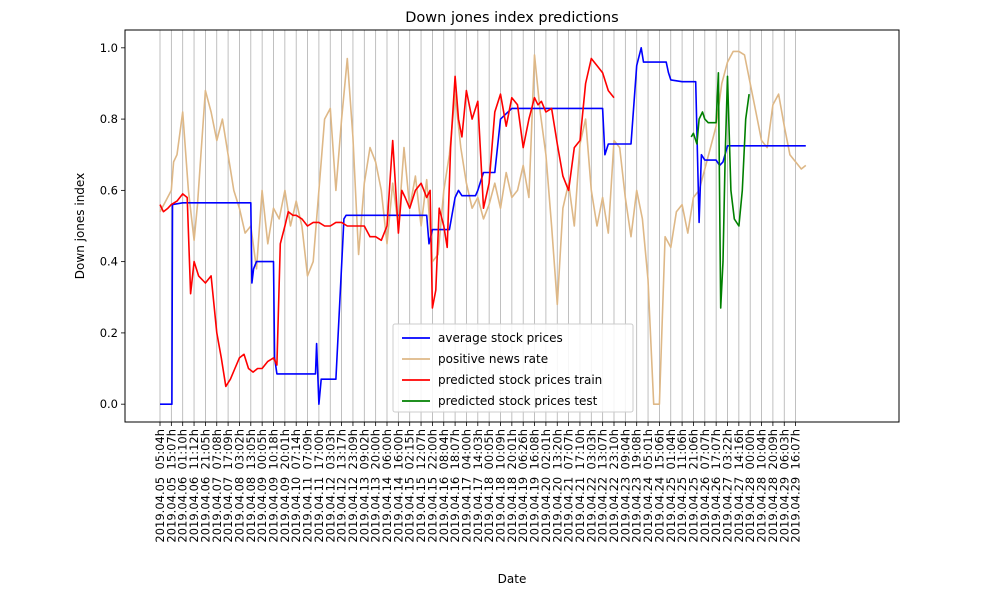 This screenshot has width=1000, height=600. What do you see at coordinates (648, 486) in the screenshot?
I see `x-tick-label: 2019.04.24 05:01h` at bounding box center [648, 486].